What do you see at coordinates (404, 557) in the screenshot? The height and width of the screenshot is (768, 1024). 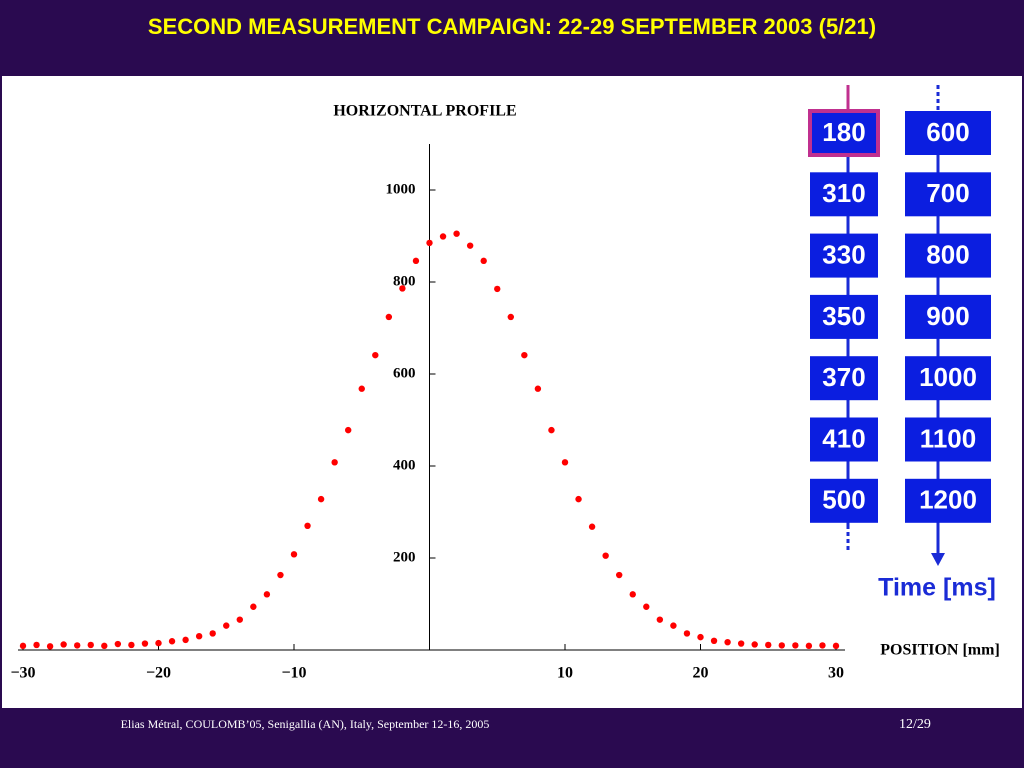 I see `y-tick-label: 200` at bounding box center [404, 557].